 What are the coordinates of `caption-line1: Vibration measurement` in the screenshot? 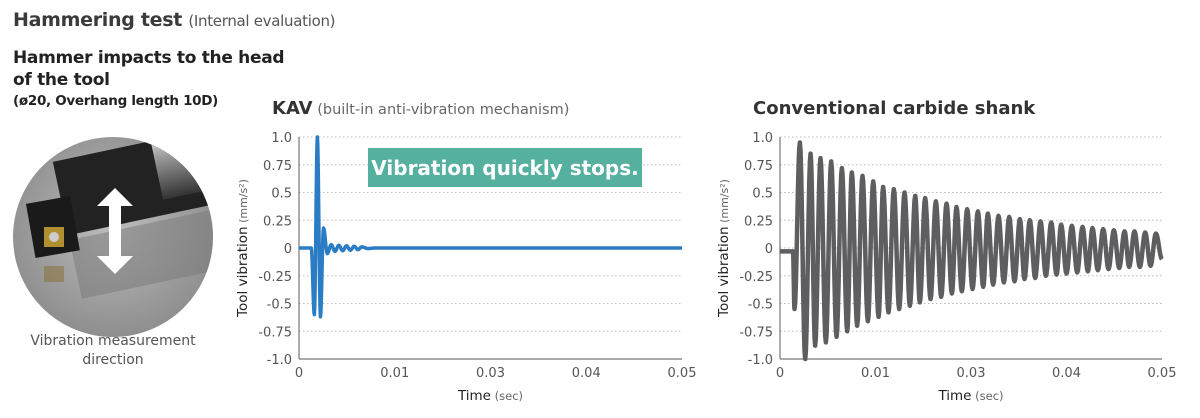 It's located at (113, 341).